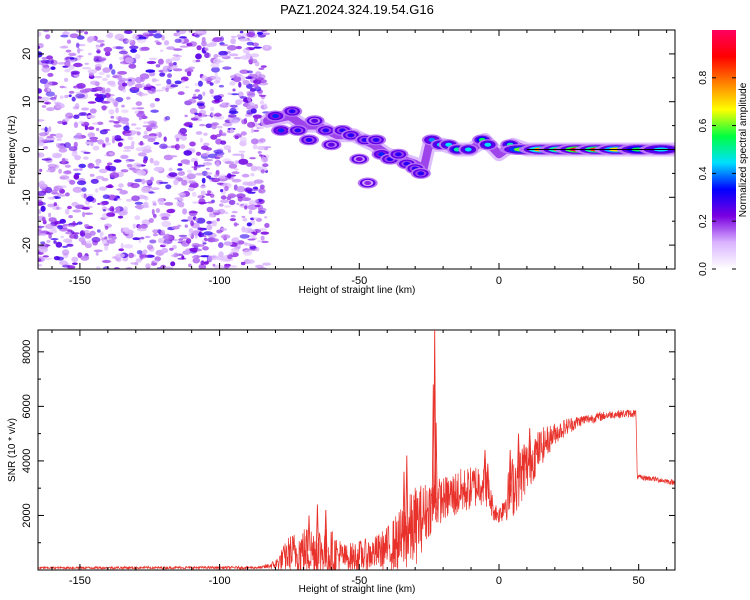 The height and width of the screenshot is (600, 750). I want to click on x-tick-label: 50, so click(639, 281).